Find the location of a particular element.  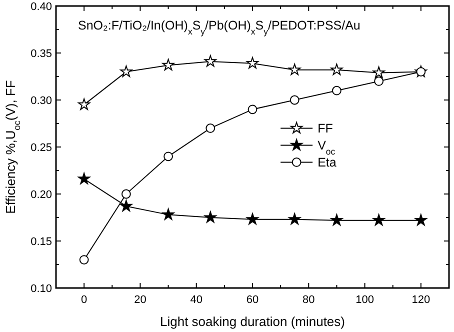

y-tick-label: 0.20 is located at coordinates (41, 195).